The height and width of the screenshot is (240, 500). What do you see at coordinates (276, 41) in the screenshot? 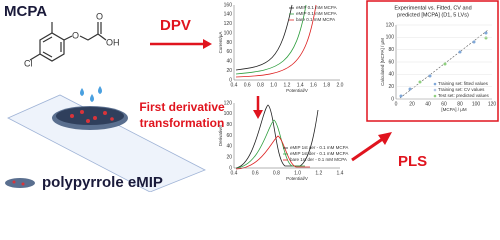
I see `dpv-curves` at bounding box center [276, 41].